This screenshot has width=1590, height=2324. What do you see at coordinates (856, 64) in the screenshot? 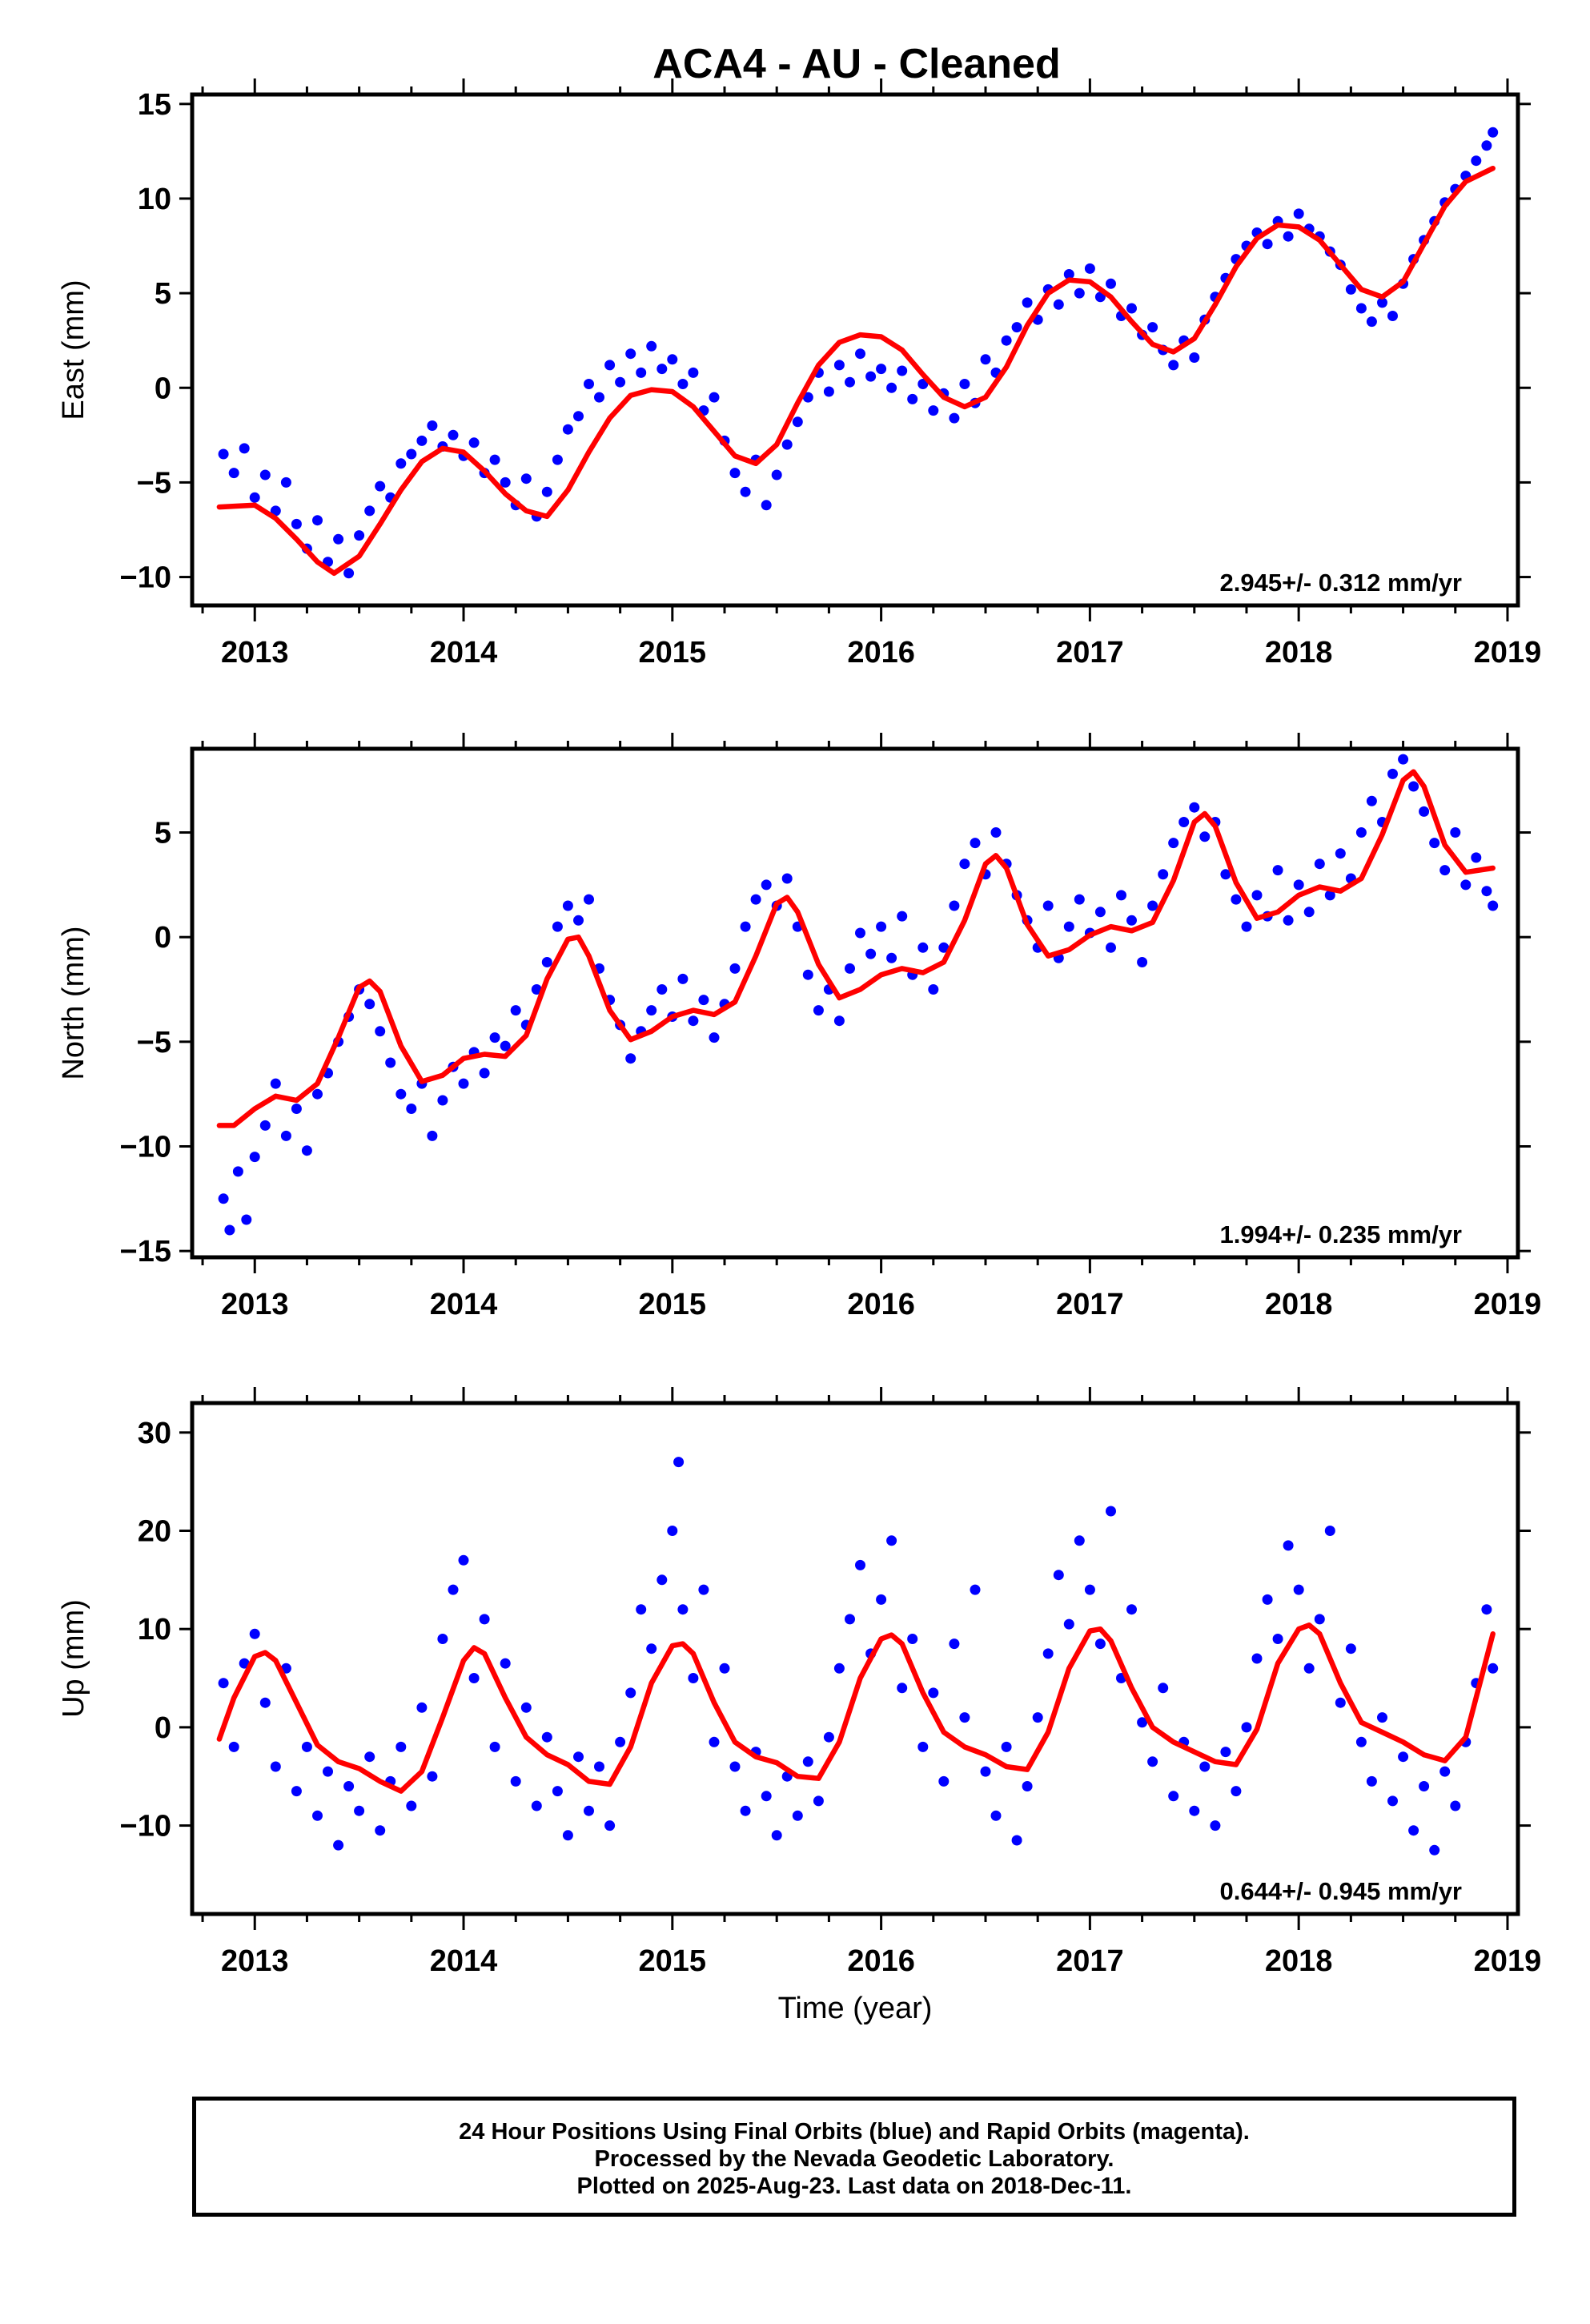
I see `chart-title: ACA4 - AU - Cleaned` at bounding box center [856, 64].